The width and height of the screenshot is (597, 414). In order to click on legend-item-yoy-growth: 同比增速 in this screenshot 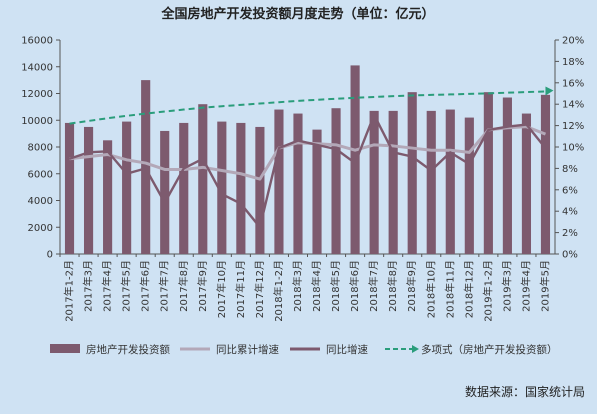, I will do `click(329, 349)`.